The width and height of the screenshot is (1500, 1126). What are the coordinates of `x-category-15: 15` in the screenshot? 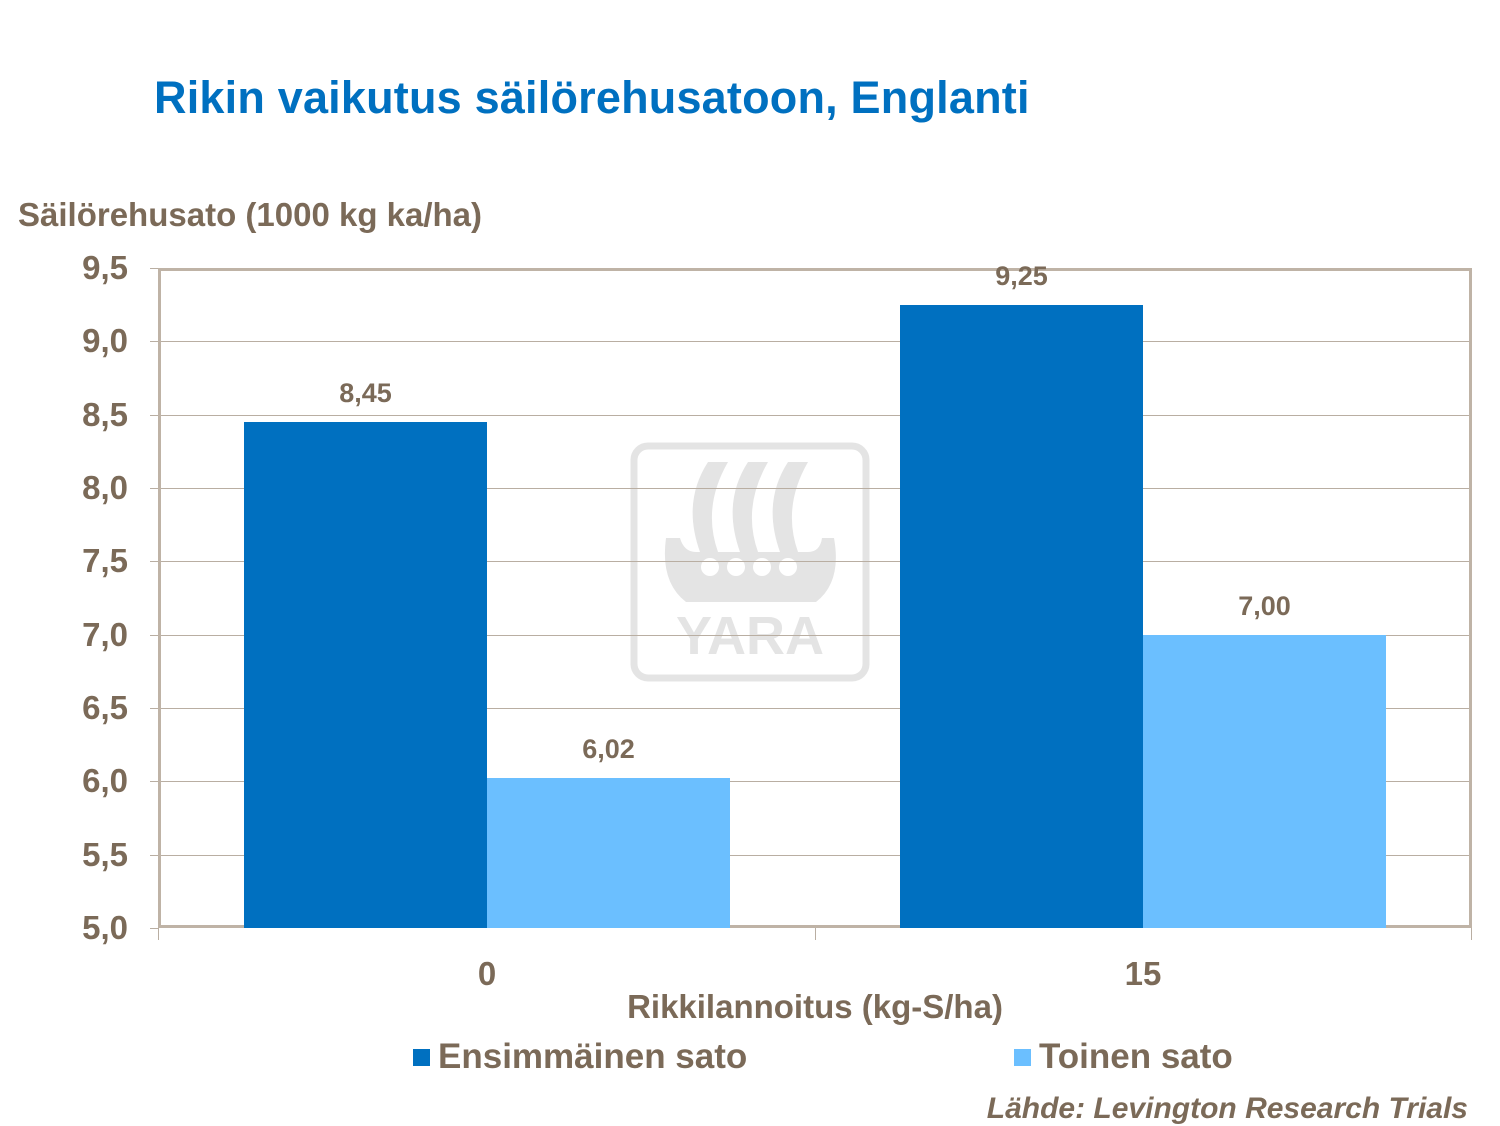 It's located at (1143, 973).